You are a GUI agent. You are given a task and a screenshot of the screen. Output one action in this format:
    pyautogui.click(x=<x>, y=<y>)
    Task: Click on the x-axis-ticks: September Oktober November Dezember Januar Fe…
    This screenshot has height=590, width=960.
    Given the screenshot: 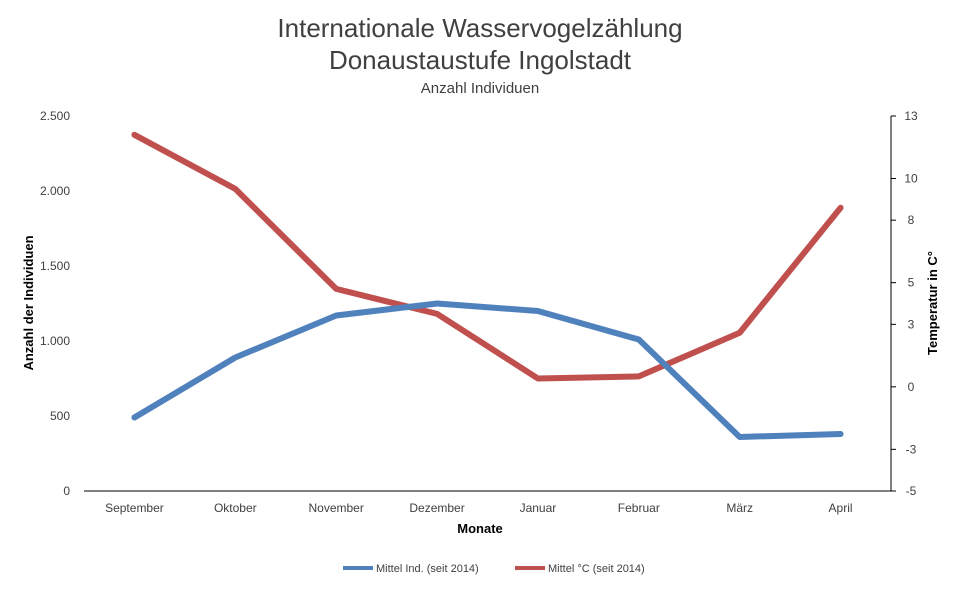 What is the action you would take?
    pyautogui.click(x=478, y=508)
    